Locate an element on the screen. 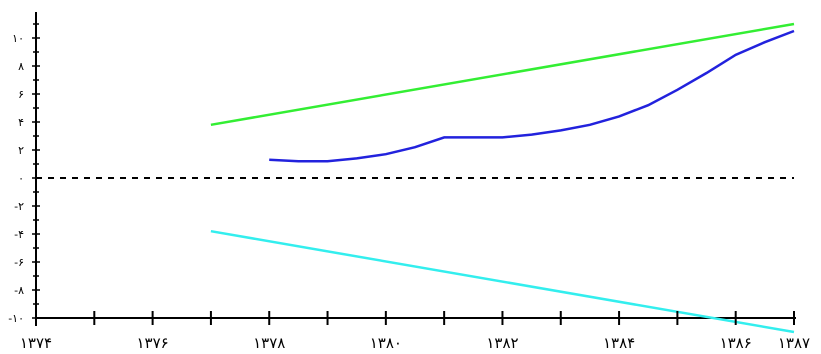  x-tick-label: ۱۳۸۰ is located at coordinates (386, 343).